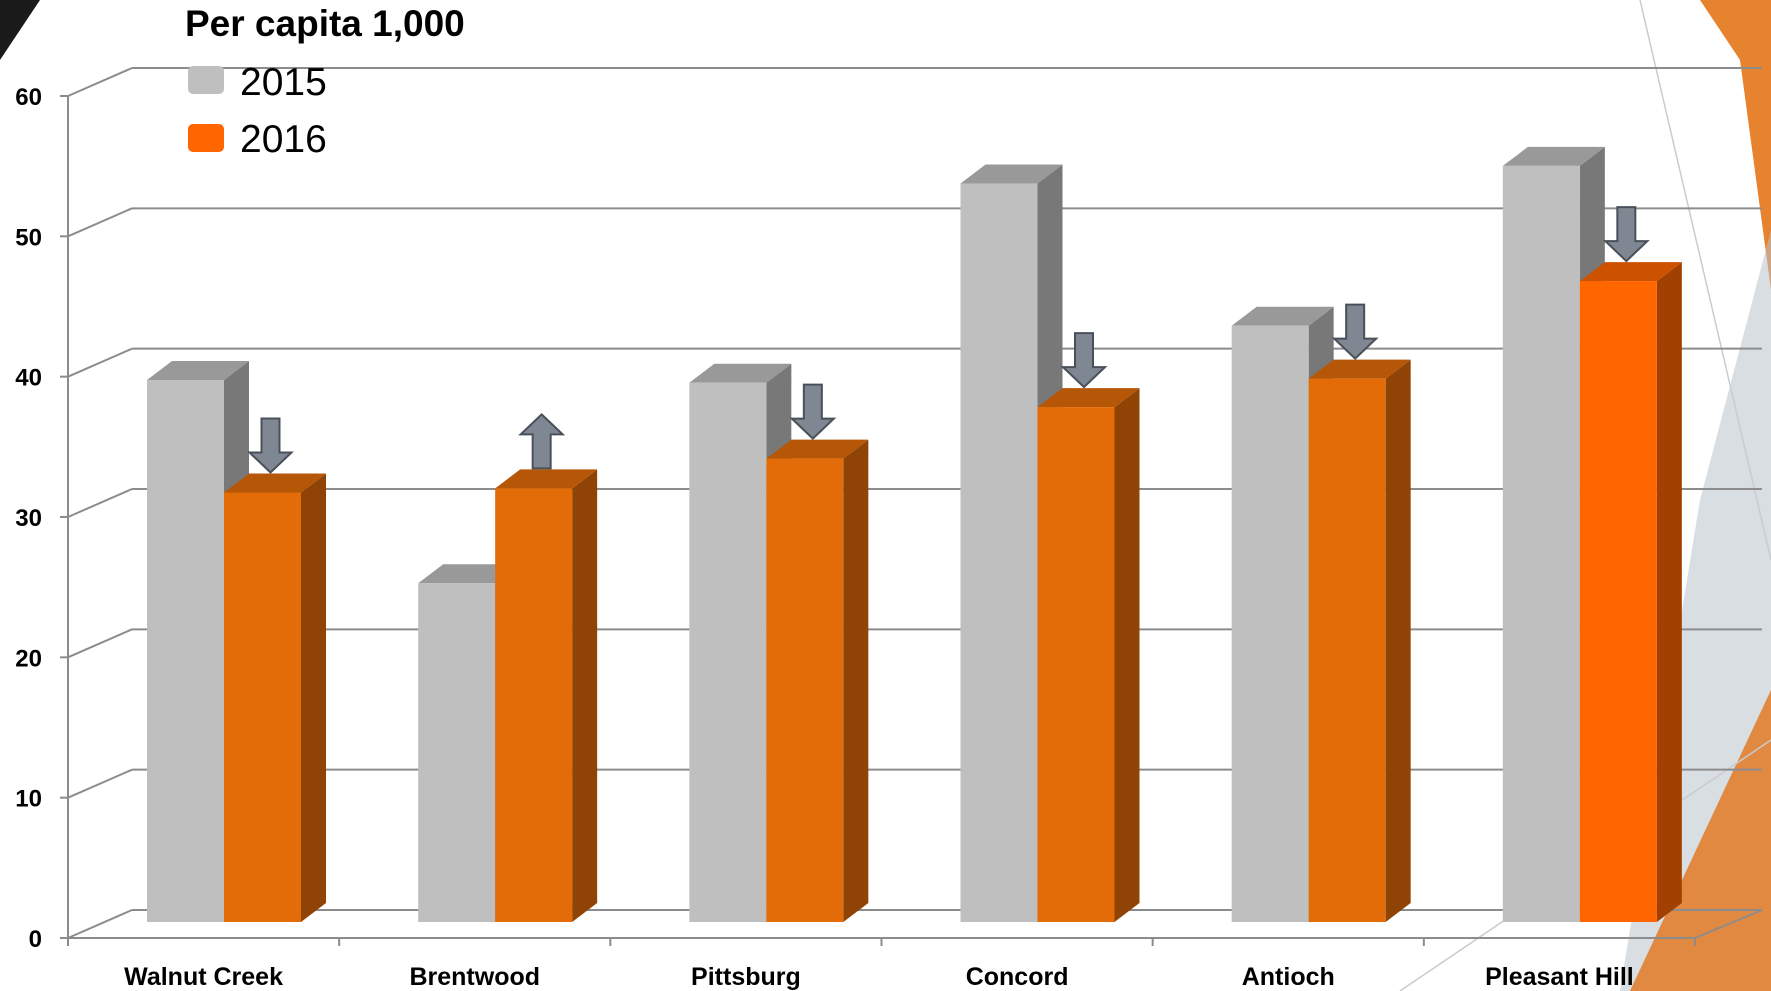  I want to click on arrow-up-icon, so click(542, 441).